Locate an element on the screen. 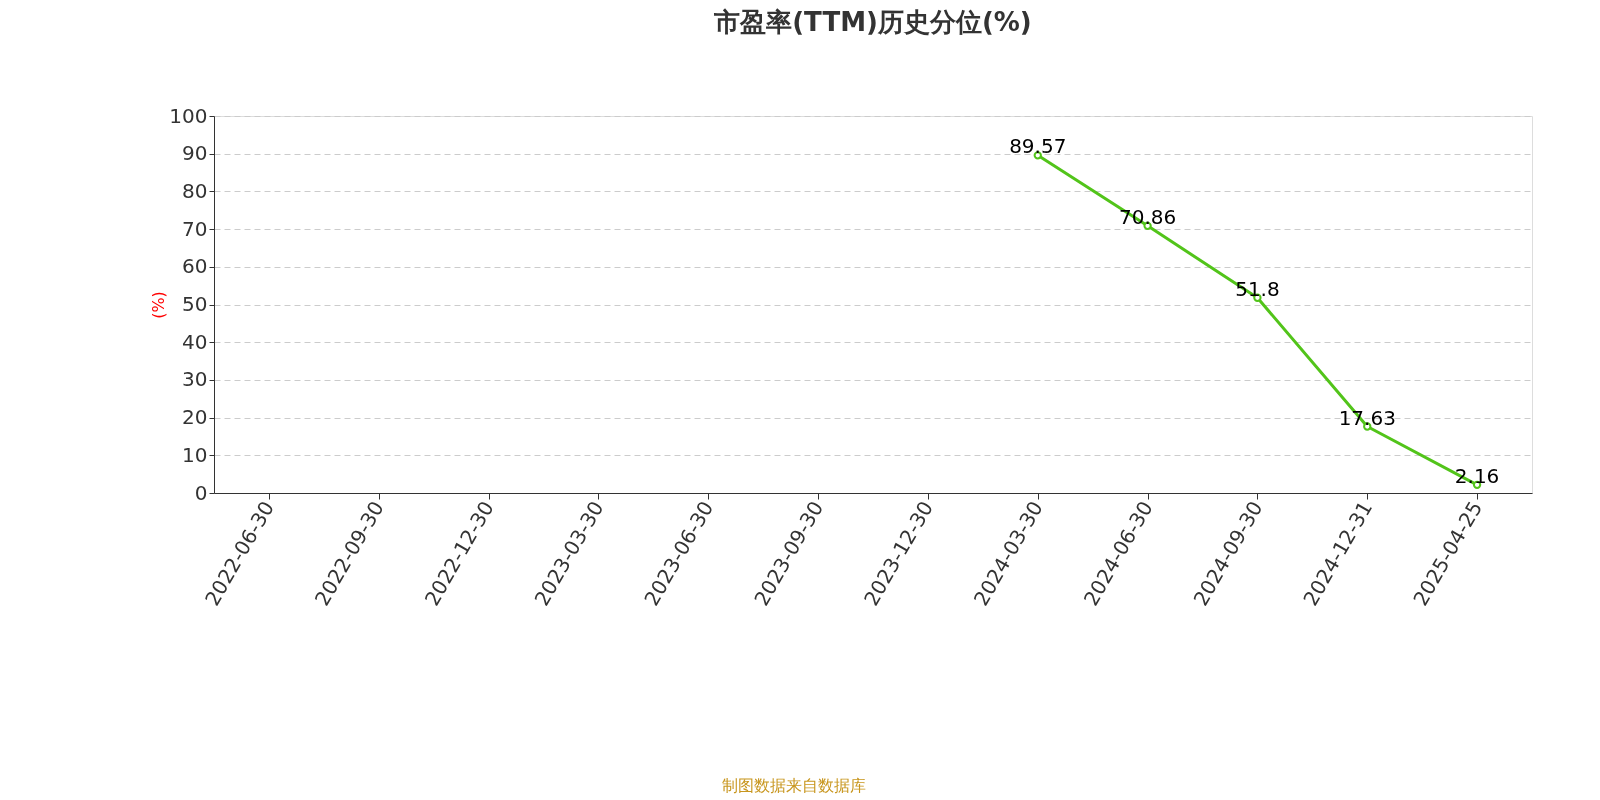 The height and width of the screenshot is (800, 1600). chart-title: 市盈率(TTM)历史分位(%) is located at coordinates (872, 22).